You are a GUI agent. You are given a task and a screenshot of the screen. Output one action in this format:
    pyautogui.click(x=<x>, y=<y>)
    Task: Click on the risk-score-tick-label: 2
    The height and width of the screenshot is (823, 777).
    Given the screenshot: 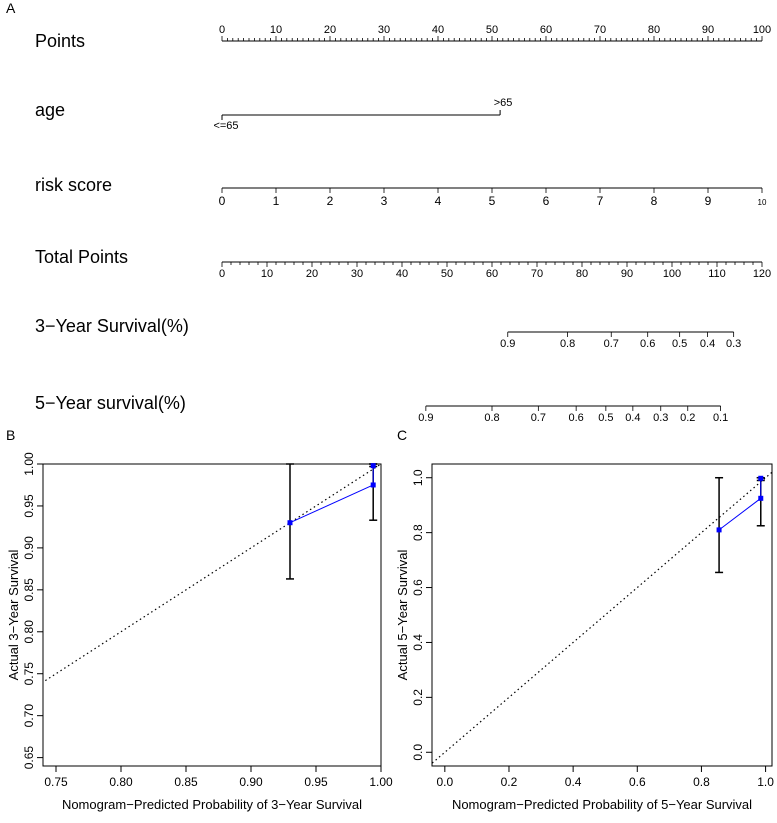 What is the action you would take?
    pyautogui.click(x=330, y=201)
    